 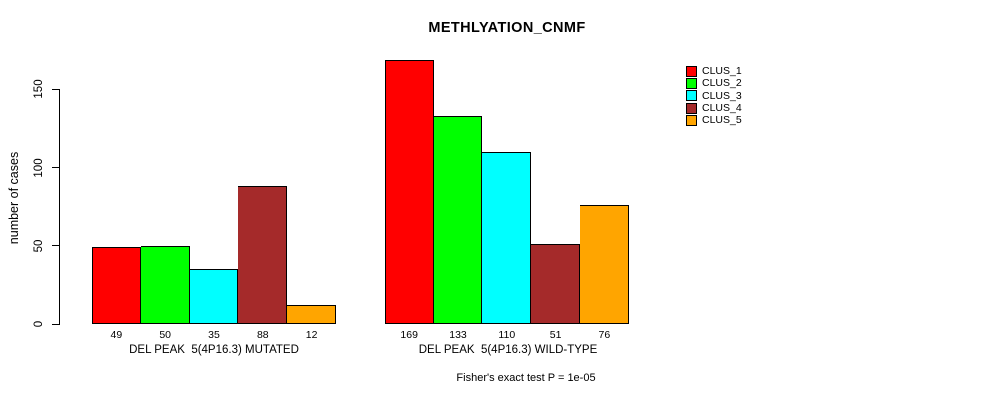 I want to click on y-tick-label: 150, so click(x=39, y=89).